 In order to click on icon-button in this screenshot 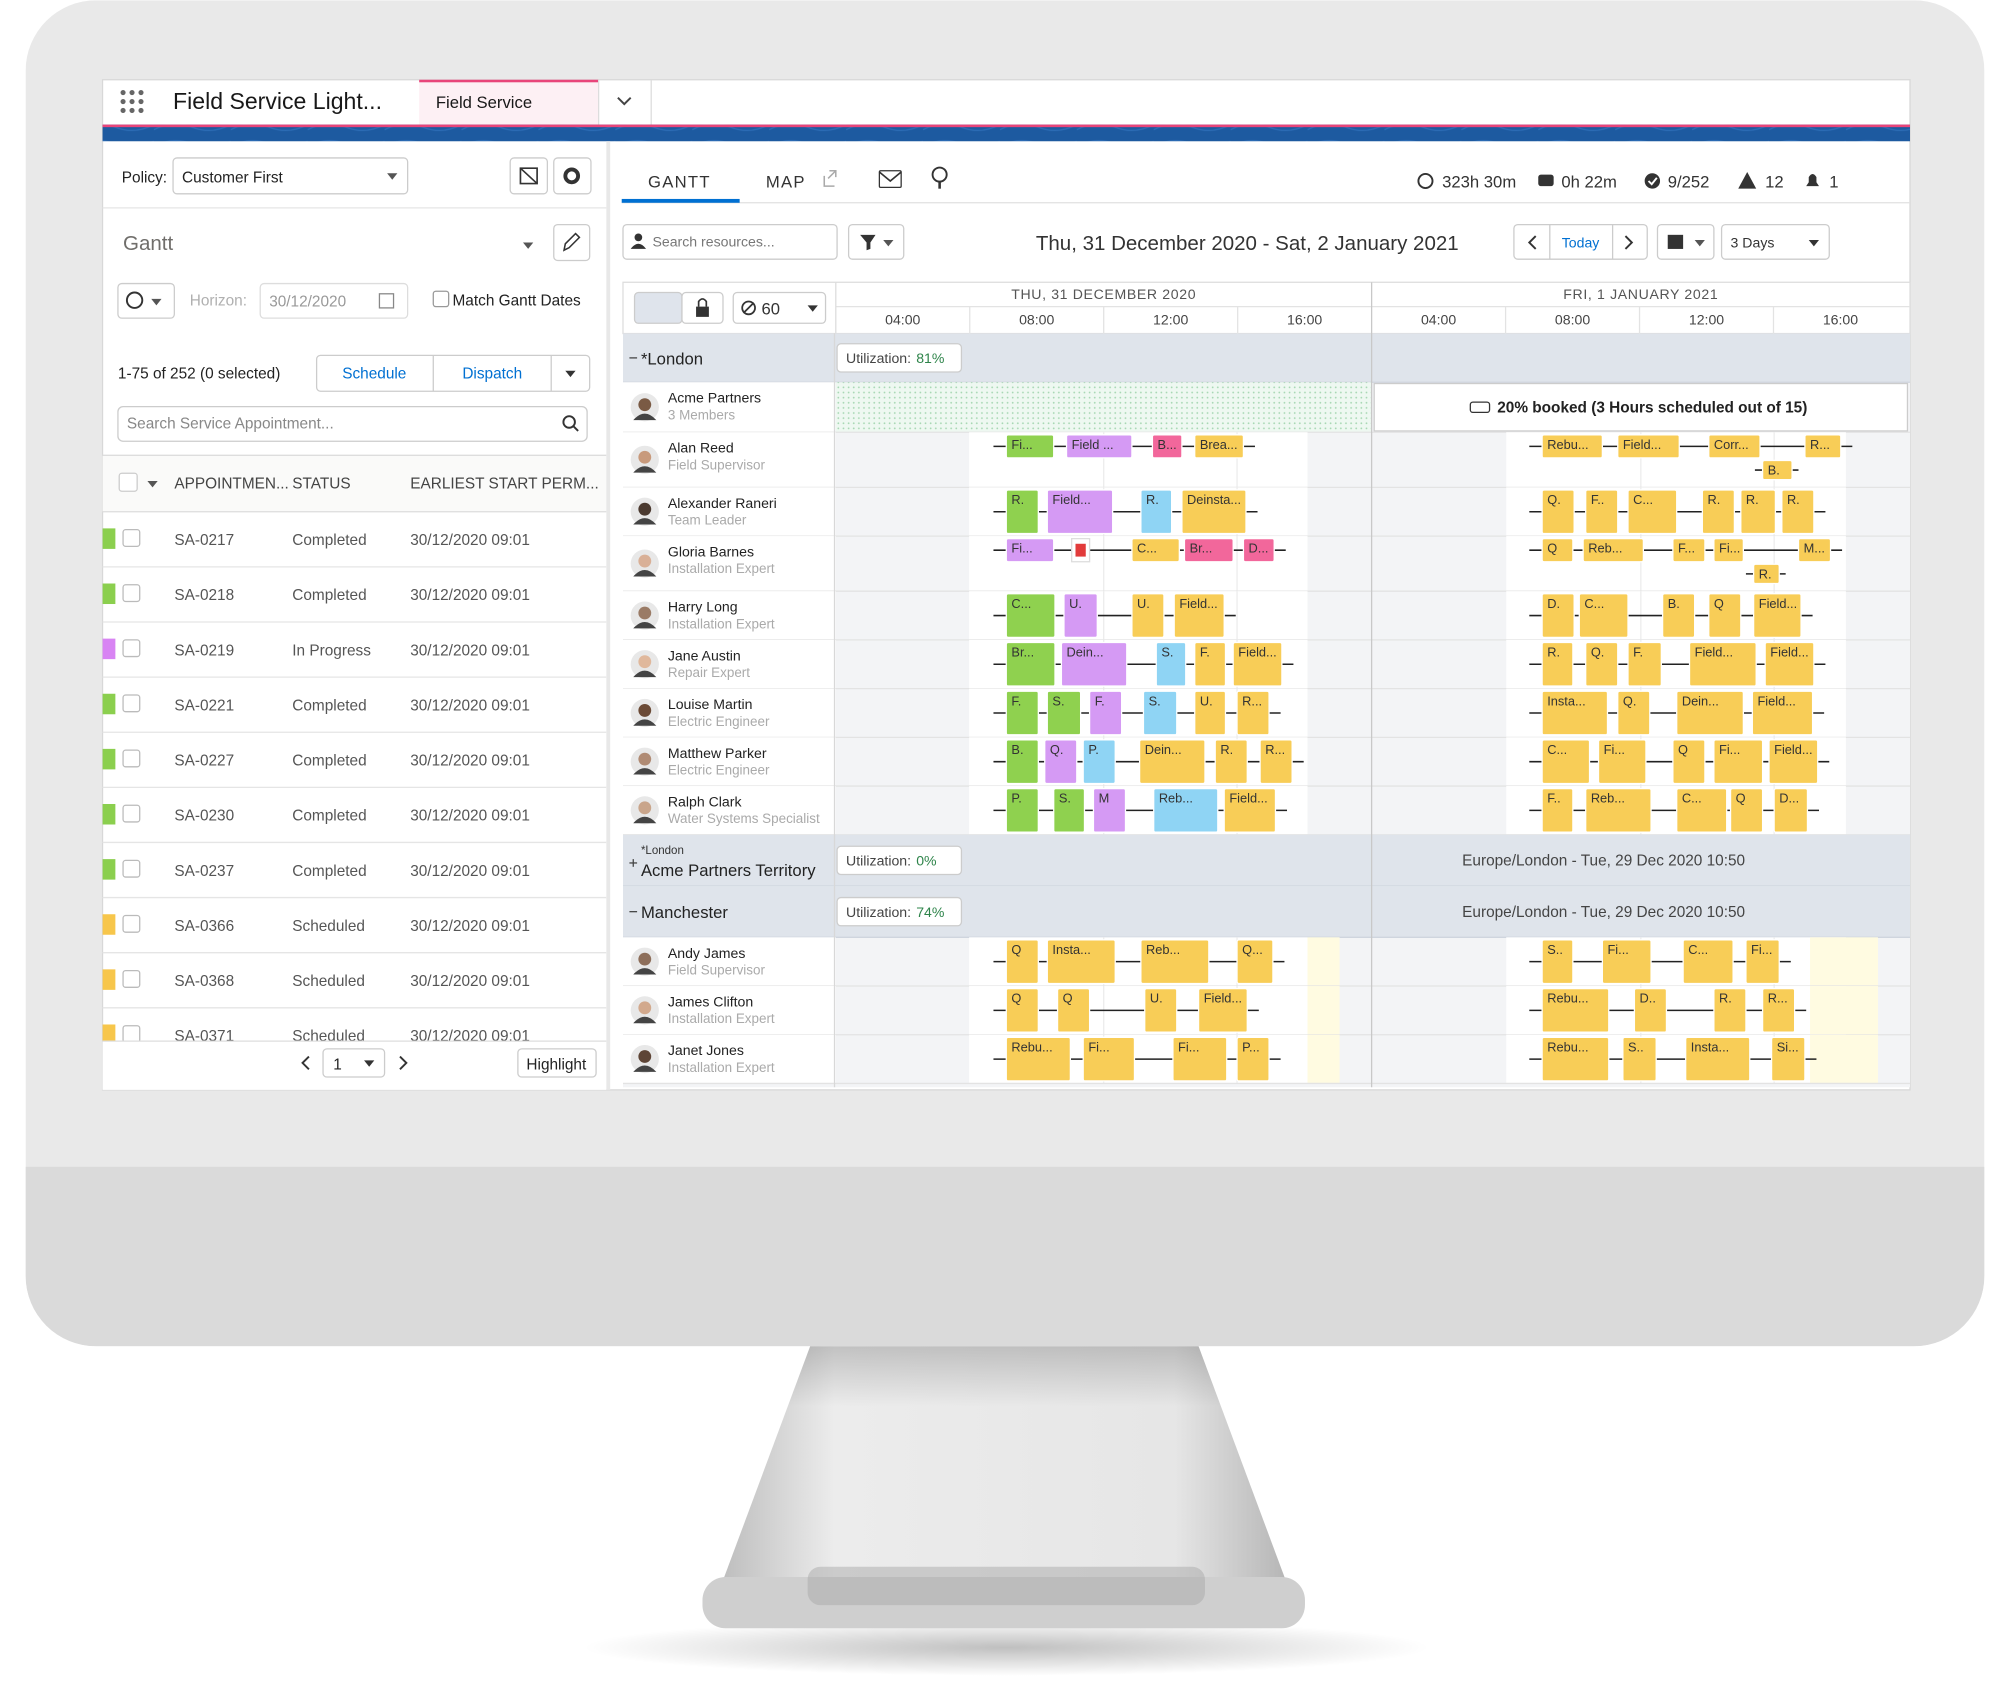, I will do `click(572, 176)`.